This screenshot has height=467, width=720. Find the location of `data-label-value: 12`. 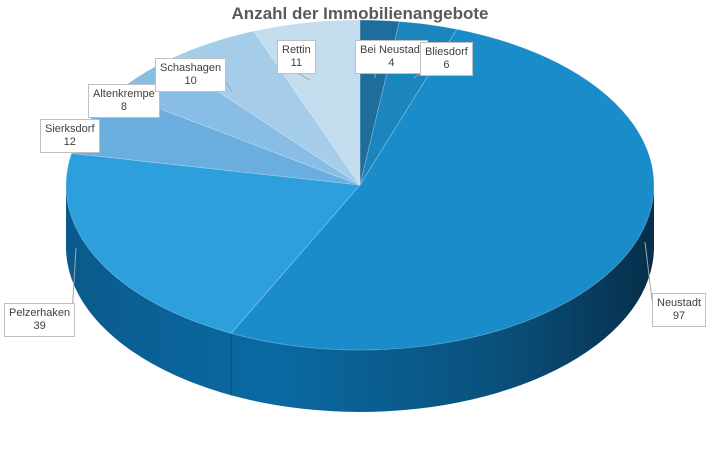

data-label-value: 12 is located at coordinates (69, 142).